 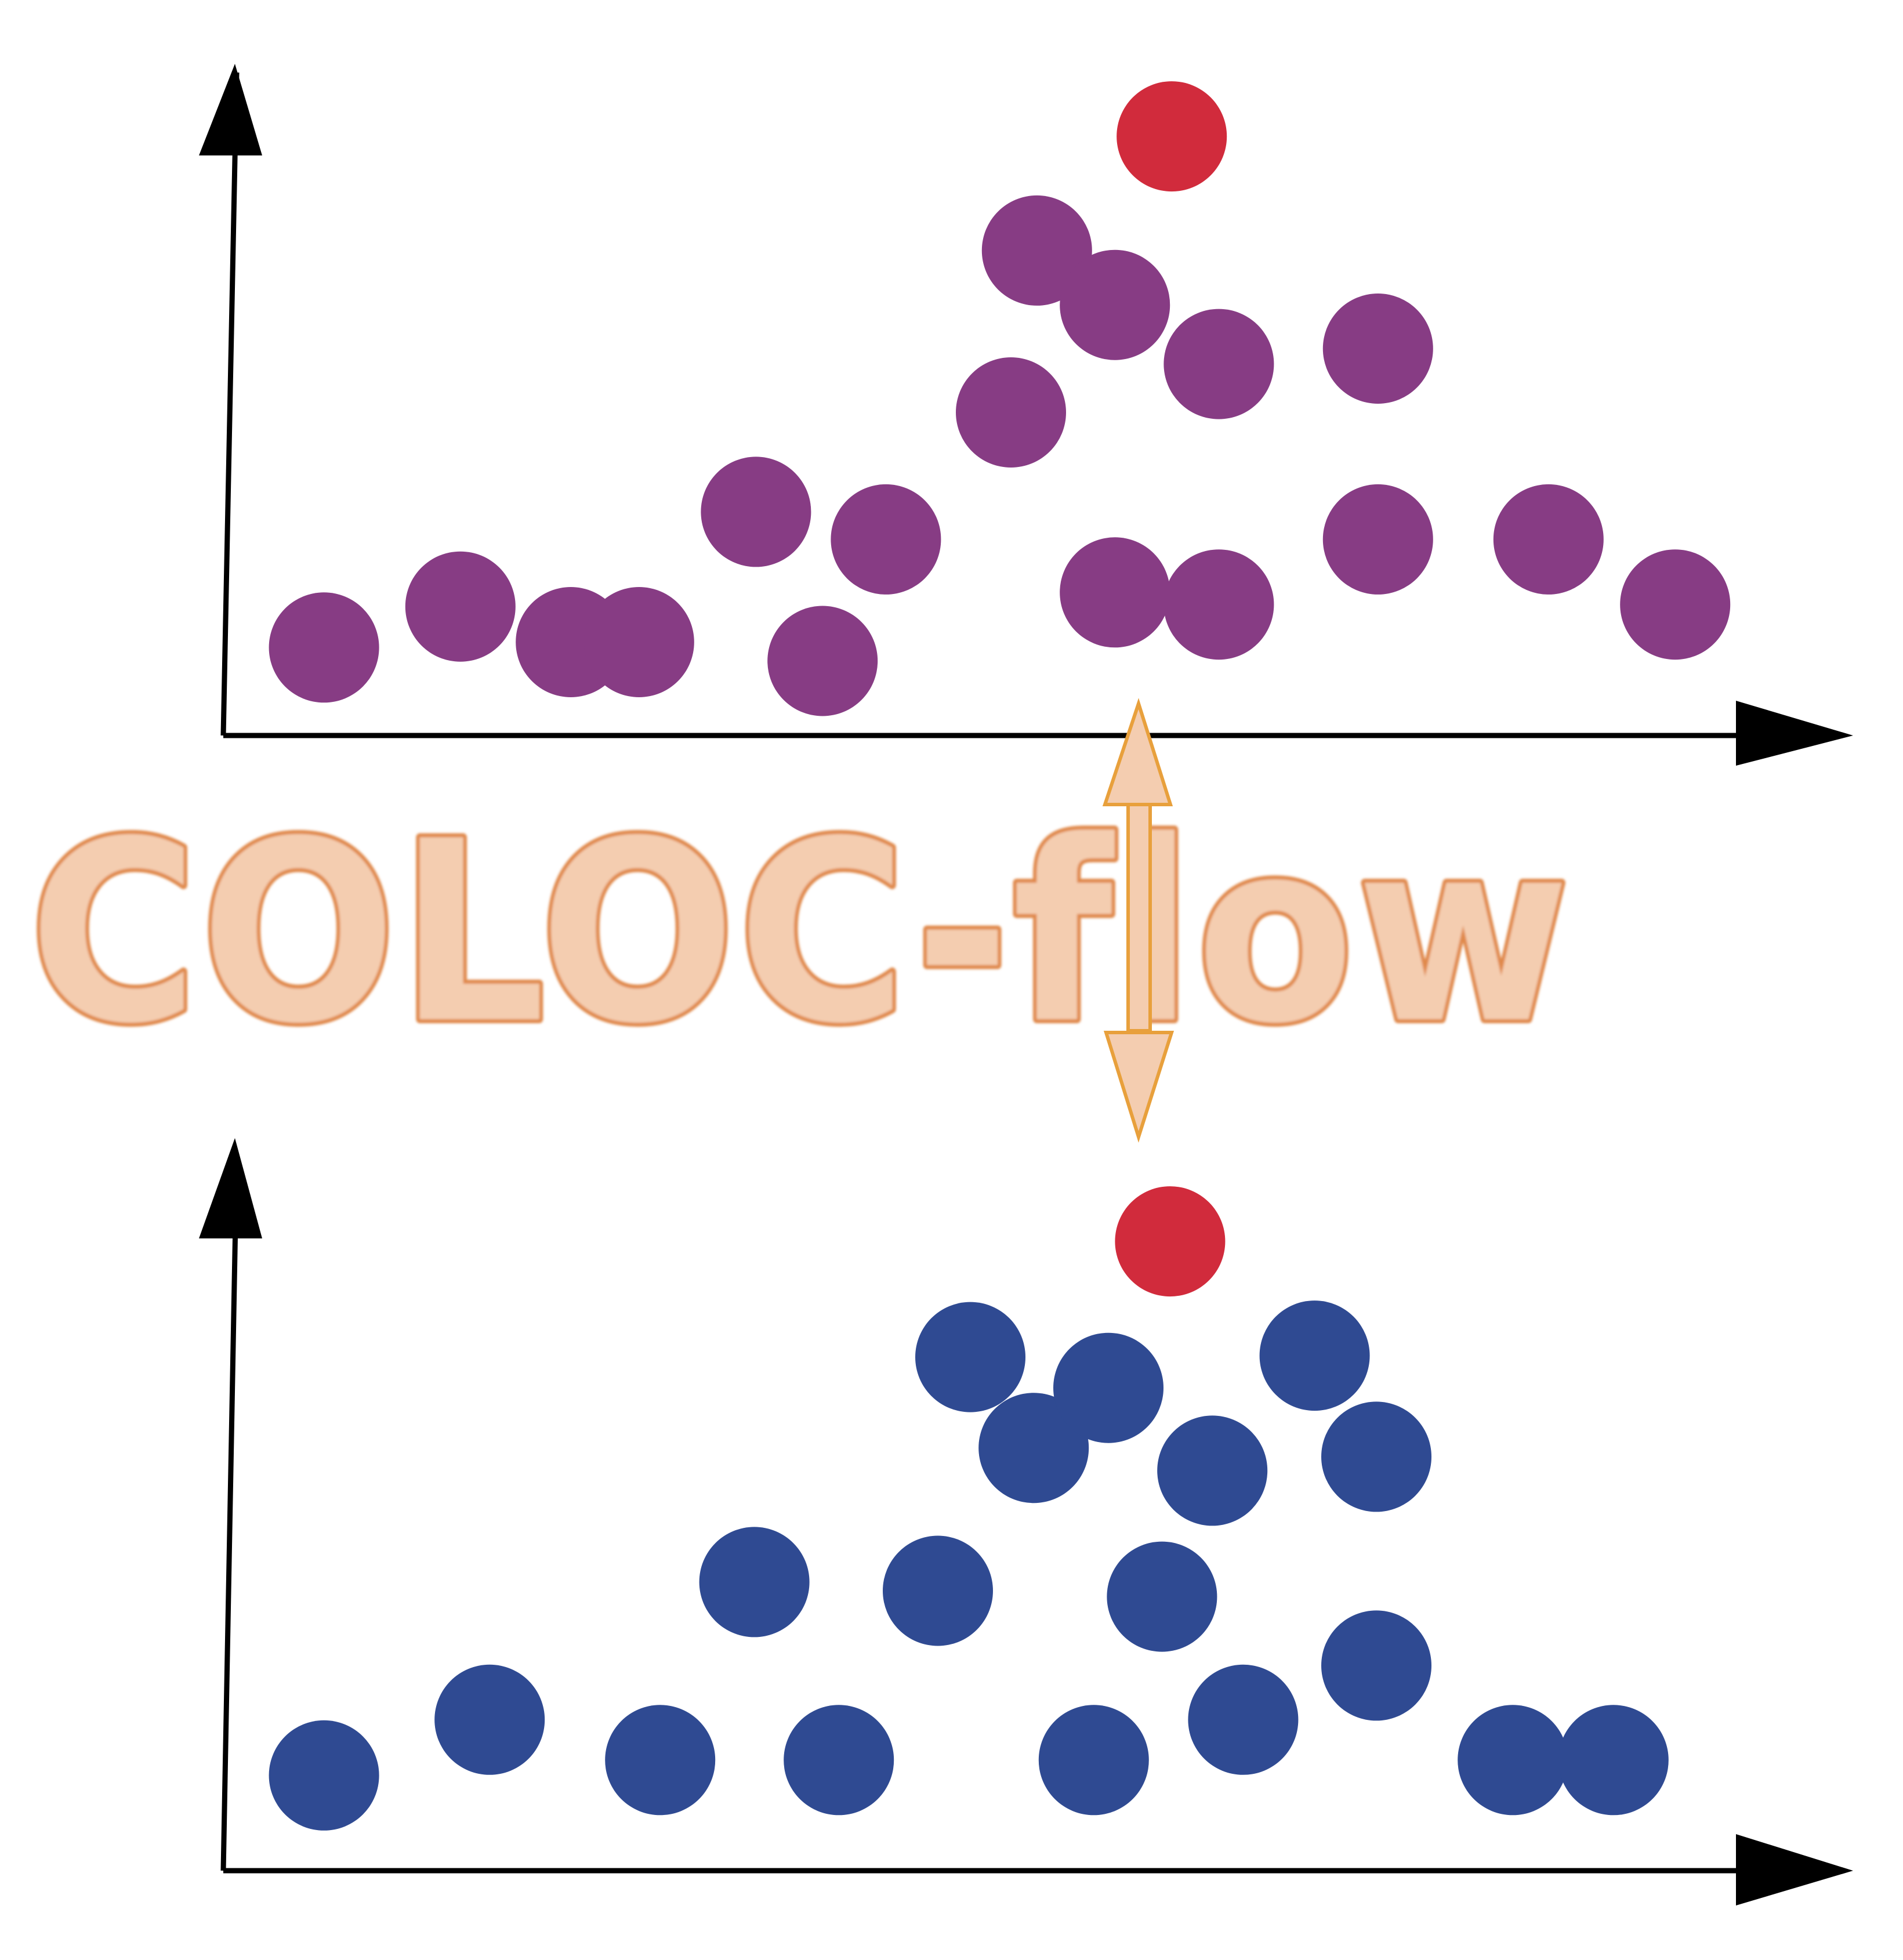 I want to click on double-arrow-connector, so click(x=1138, y=921).